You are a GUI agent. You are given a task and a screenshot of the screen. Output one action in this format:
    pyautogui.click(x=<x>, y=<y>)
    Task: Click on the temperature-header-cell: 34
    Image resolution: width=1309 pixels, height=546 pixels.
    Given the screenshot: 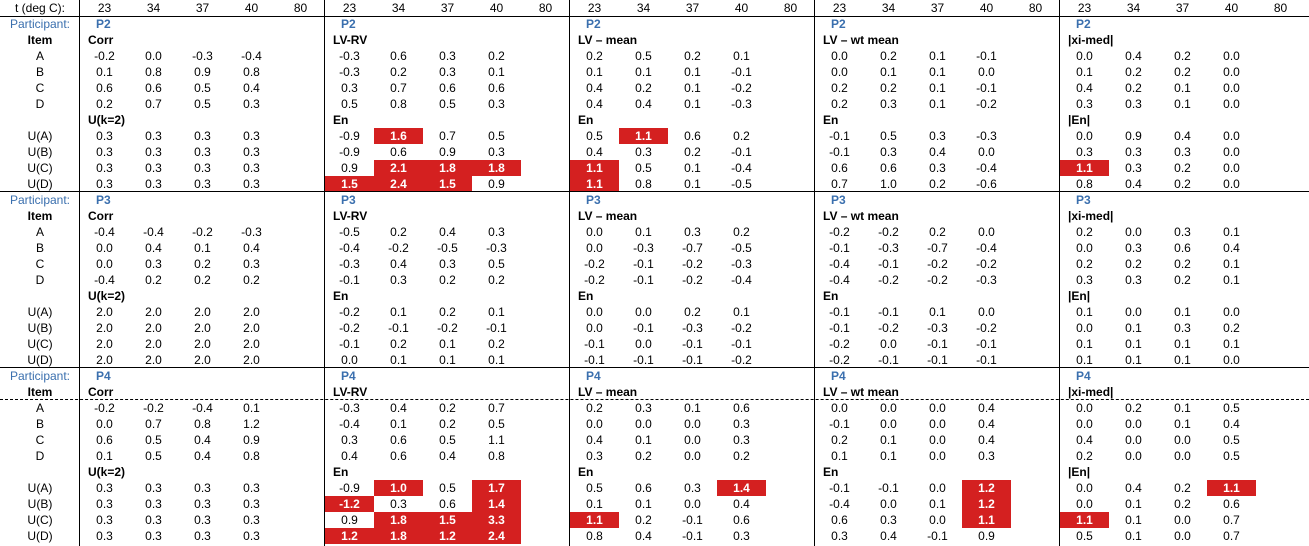 What is the action you would take?
    pyautogui.click(x=153, y=8)
    